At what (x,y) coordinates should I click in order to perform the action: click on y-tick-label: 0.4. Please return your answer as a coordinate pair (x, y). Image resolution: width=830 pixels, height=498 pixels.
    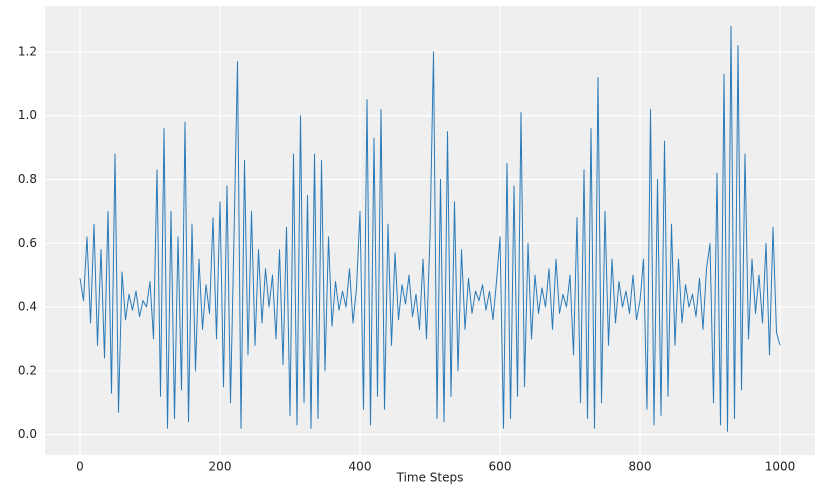
    Looking at the image, I should click on (27, 307).